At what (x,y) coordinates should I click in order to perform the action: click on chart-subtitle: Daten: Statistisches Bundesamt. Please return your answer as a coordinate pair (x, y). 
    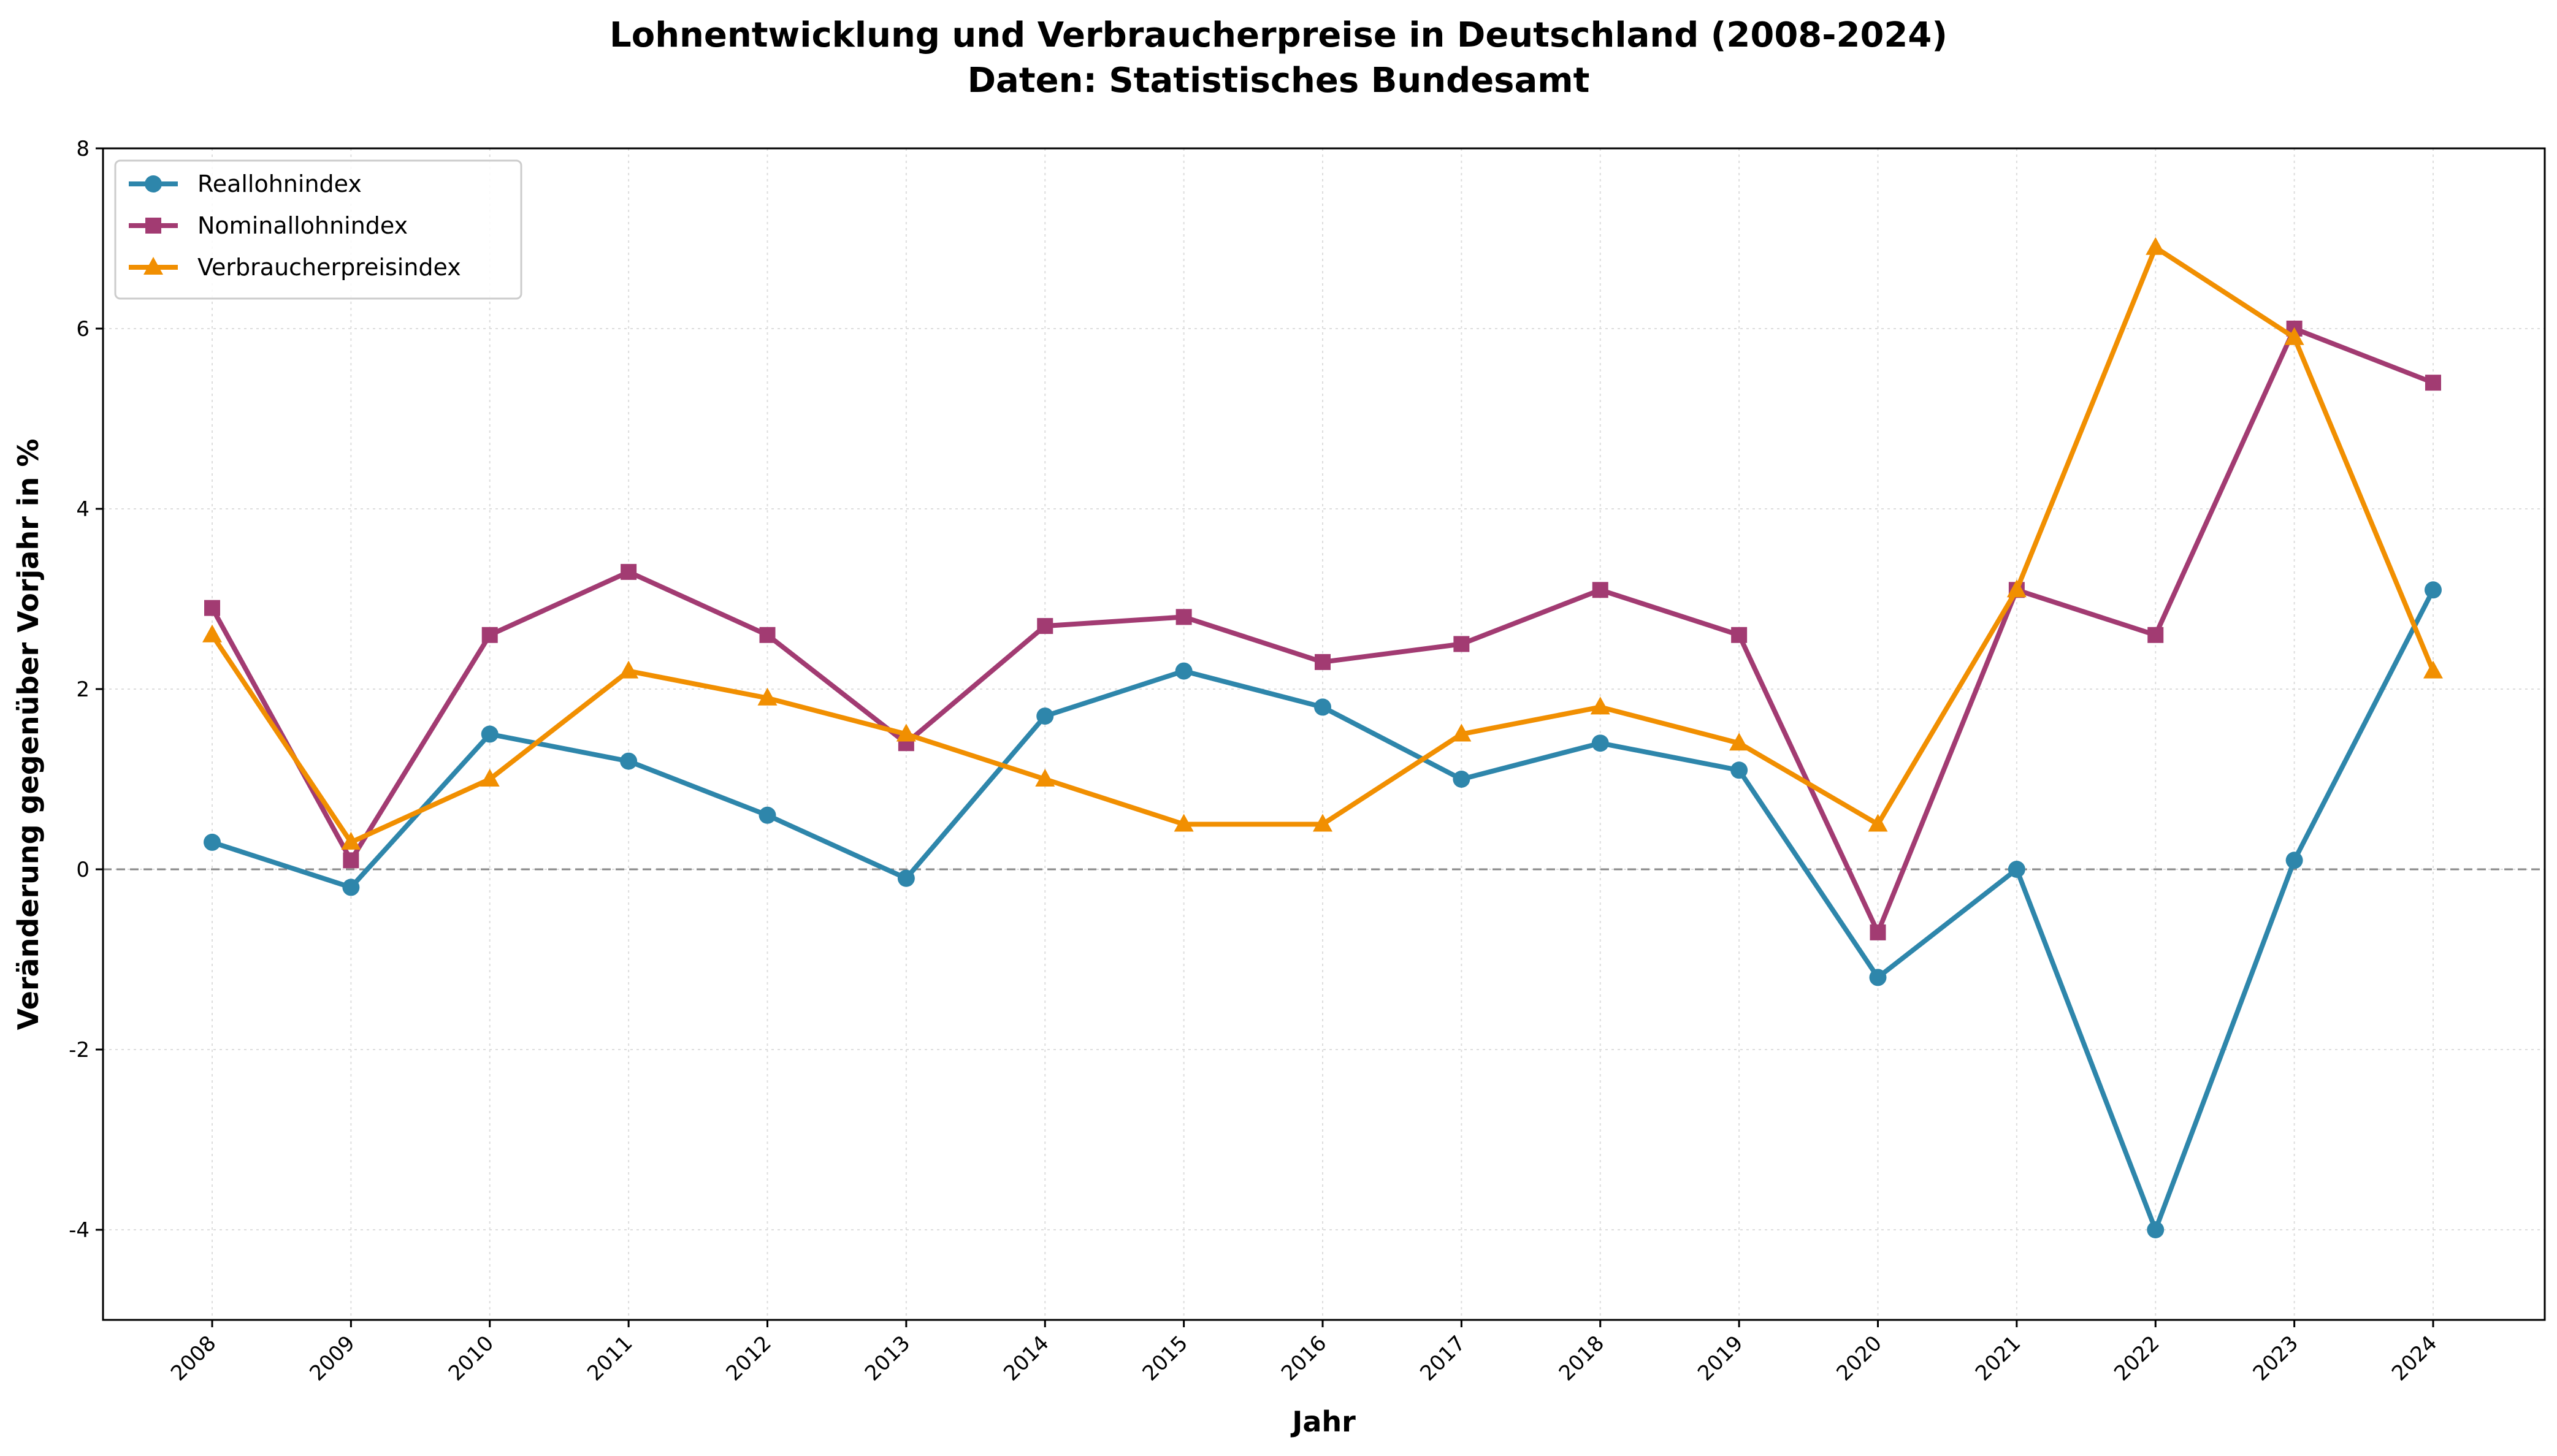
    Looking at the image, I should click on (1279, 81).